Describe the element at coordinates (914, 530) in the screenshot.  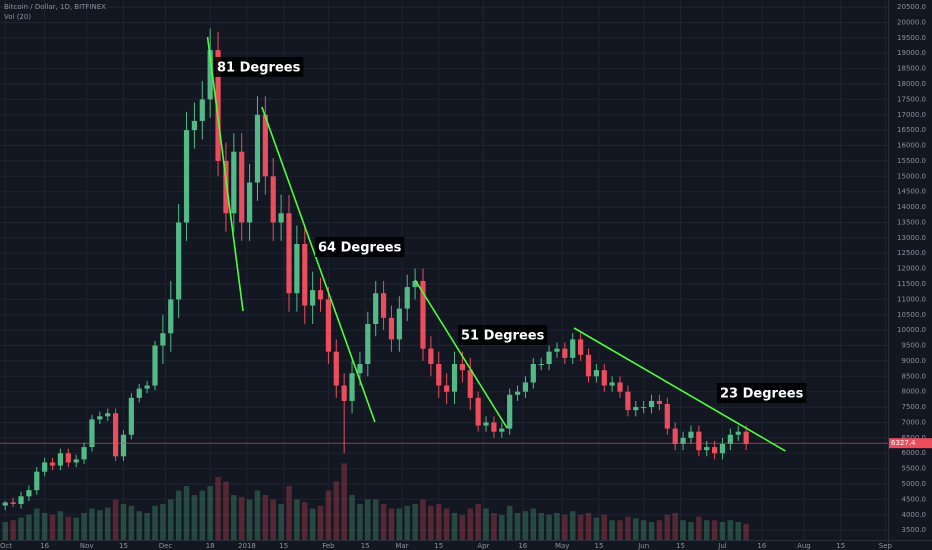
I see `y-tick-label: 3500.0` at that location.